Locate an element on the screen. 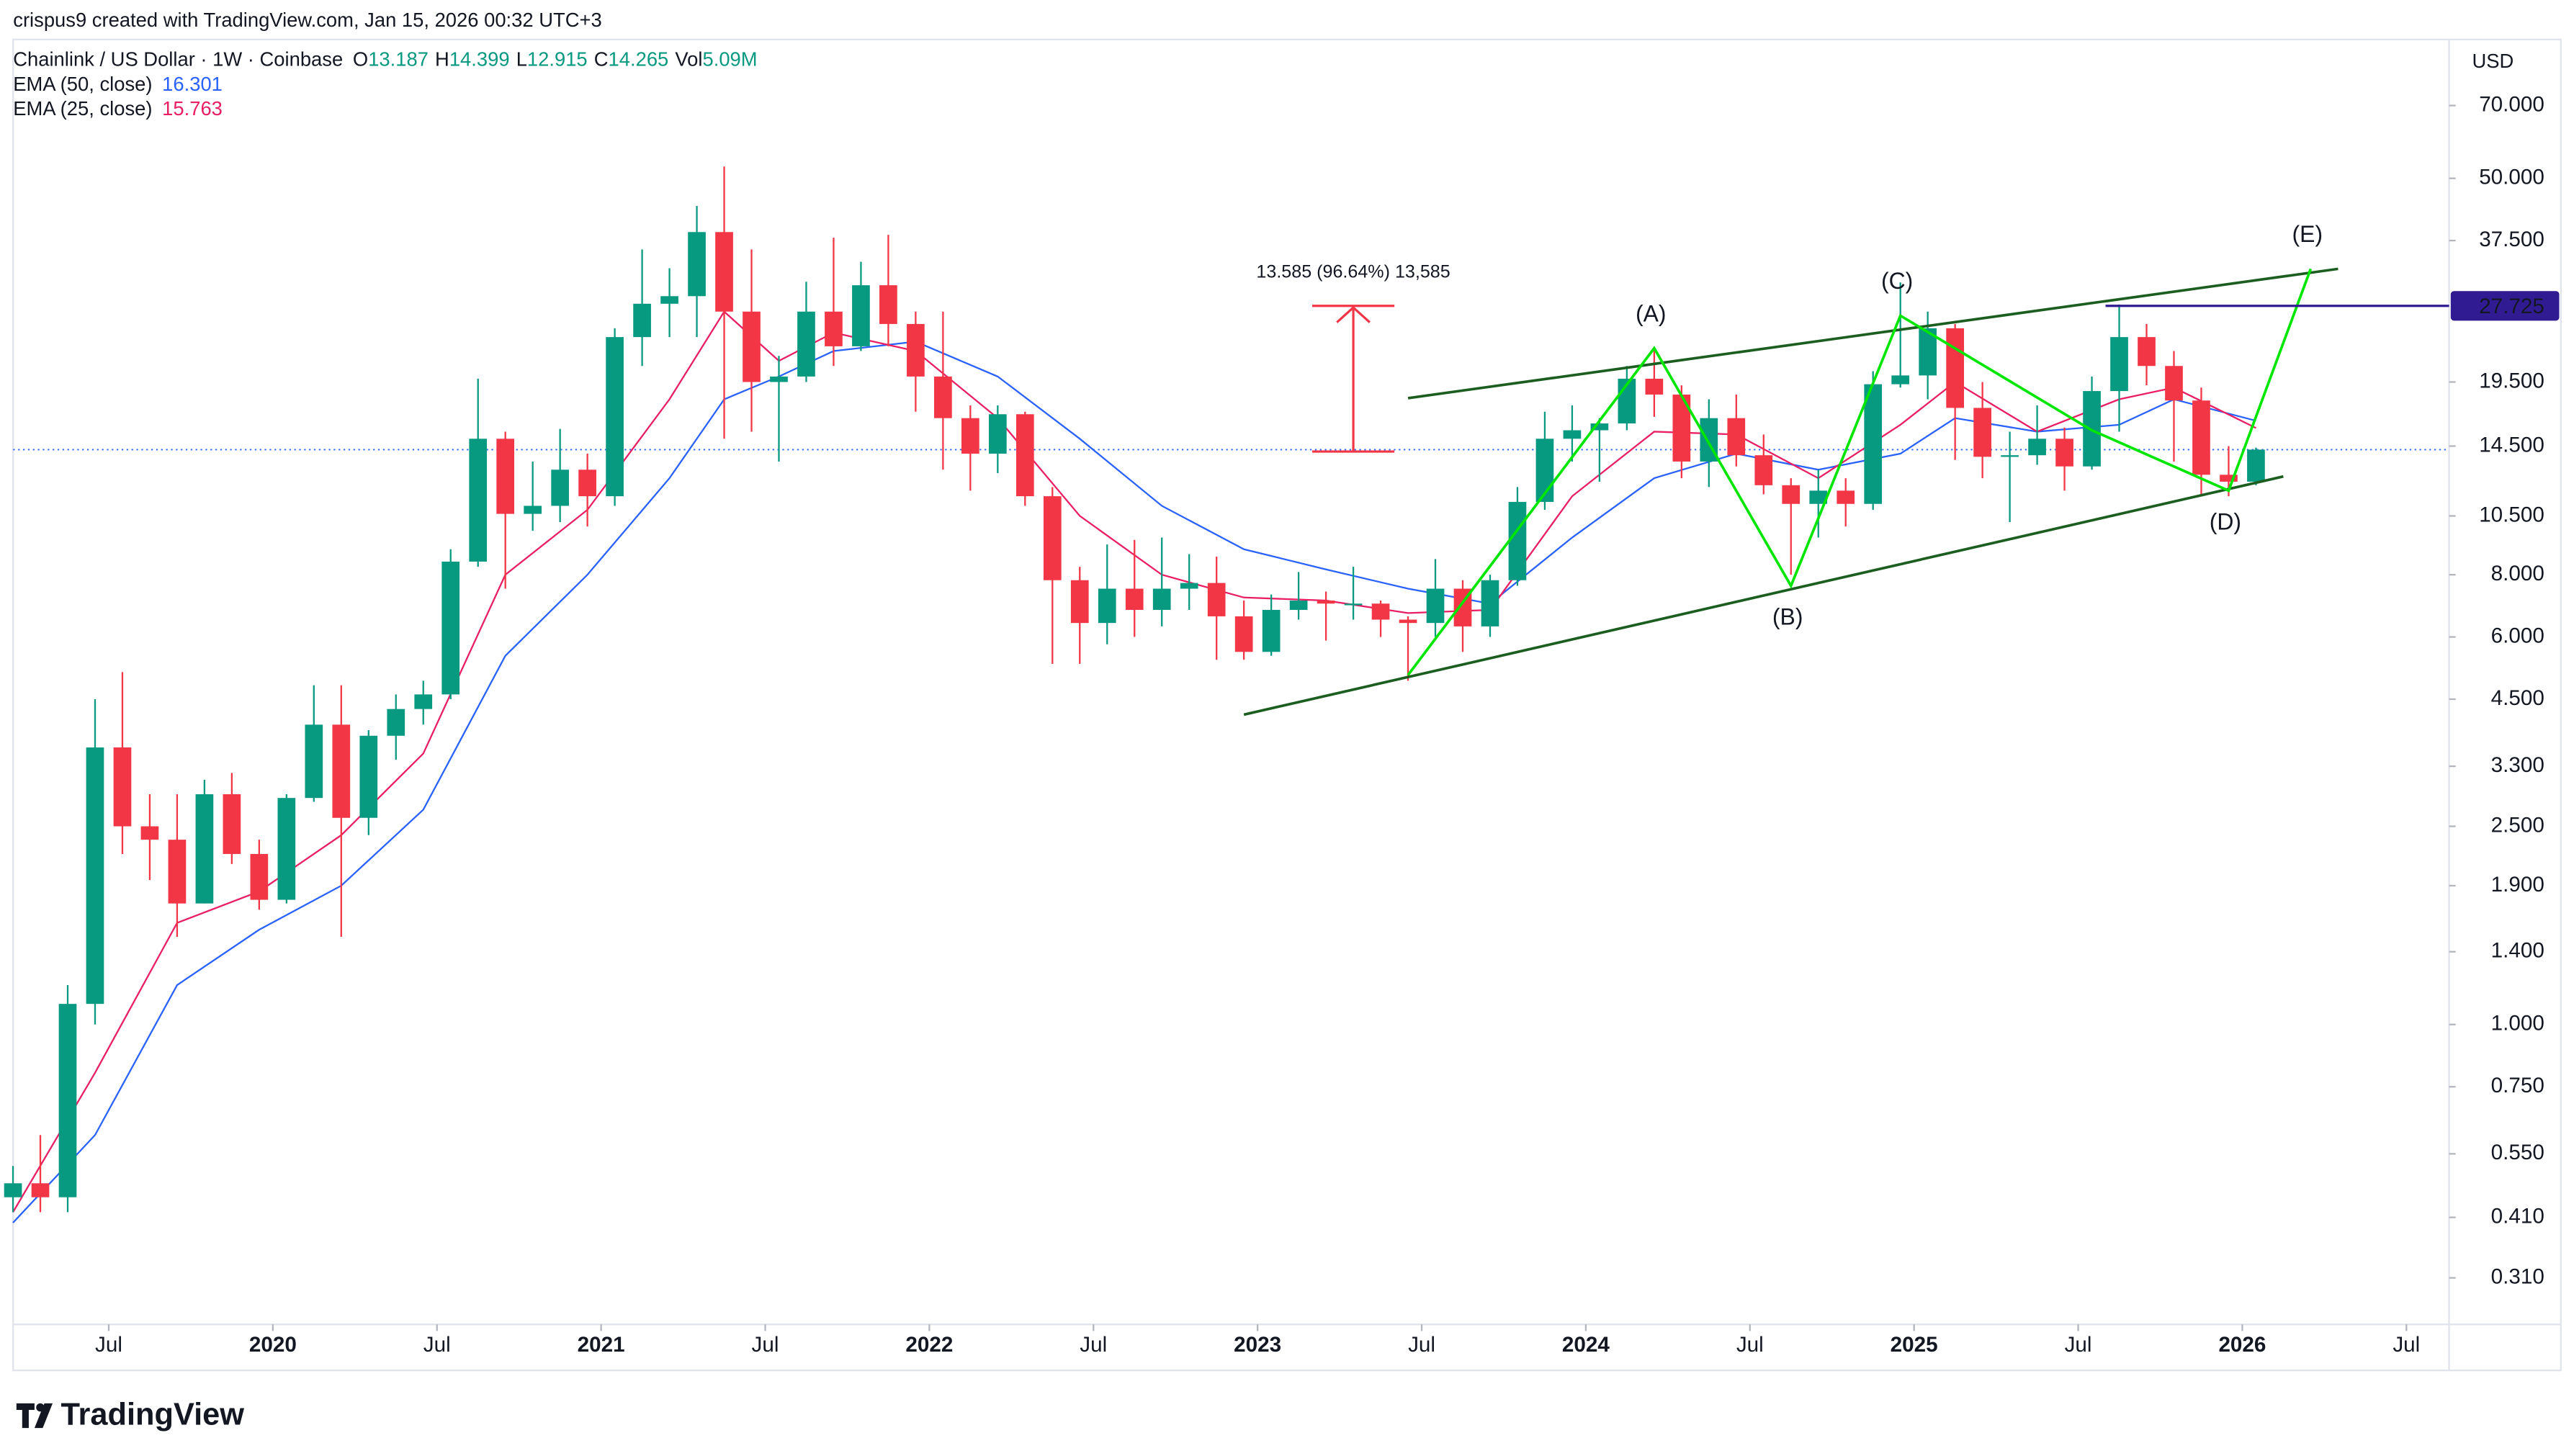 The height and width of the screenshot is (1456, 2574). level-label: 27.725 is located at coordinates (2512, 306).